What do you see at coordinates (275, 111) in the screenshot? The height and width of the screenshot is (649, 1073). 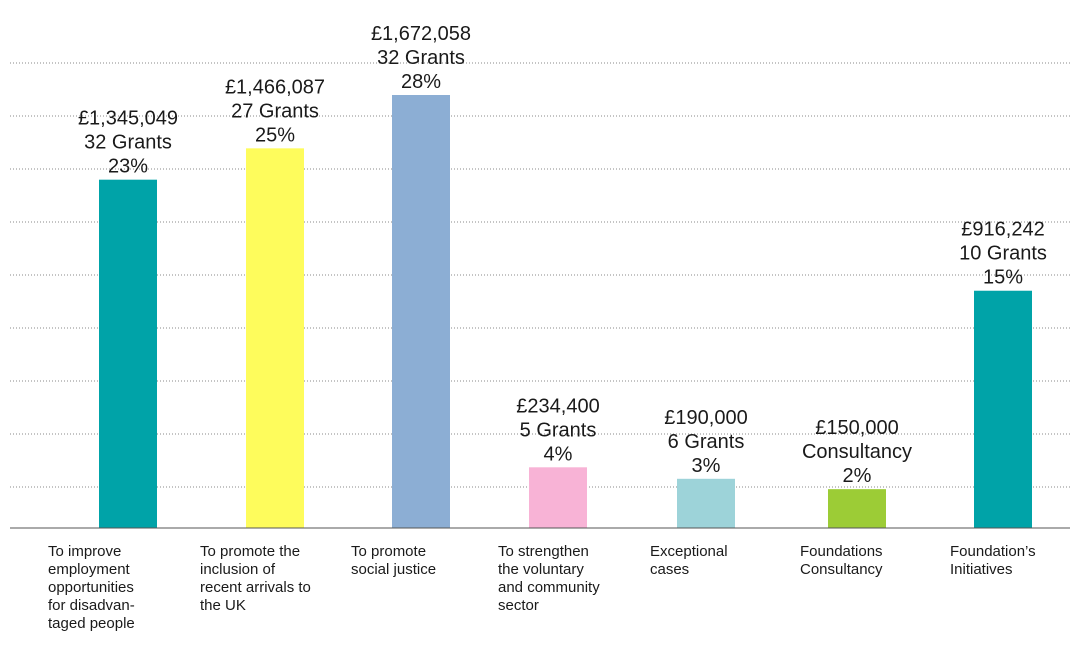 I see `bar-data-label: 27 Grants` at bounding box center [275, 111].